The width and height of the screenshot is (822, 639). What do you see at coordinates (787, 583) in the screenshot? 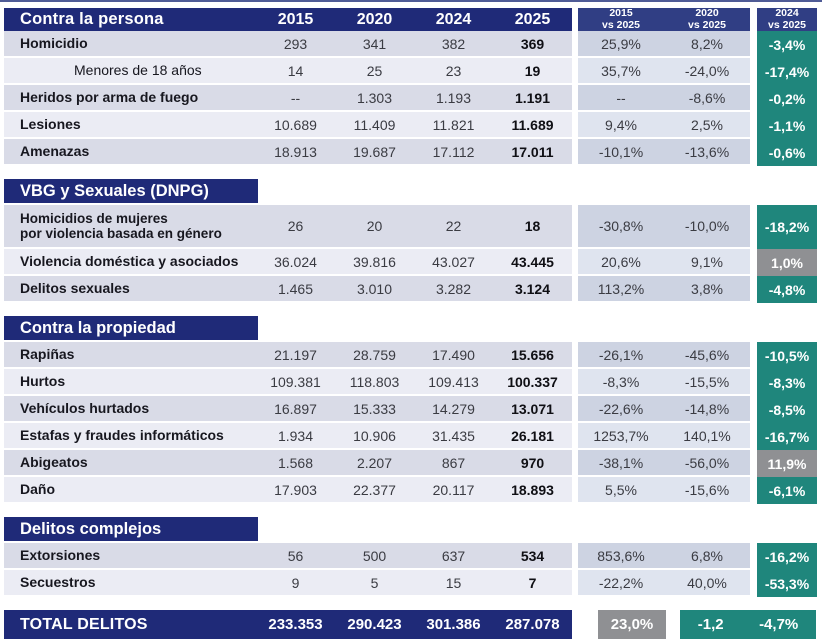
I see `delta-cell-2024-vs-2025: -53,3%` at bounding box center [787, 583].